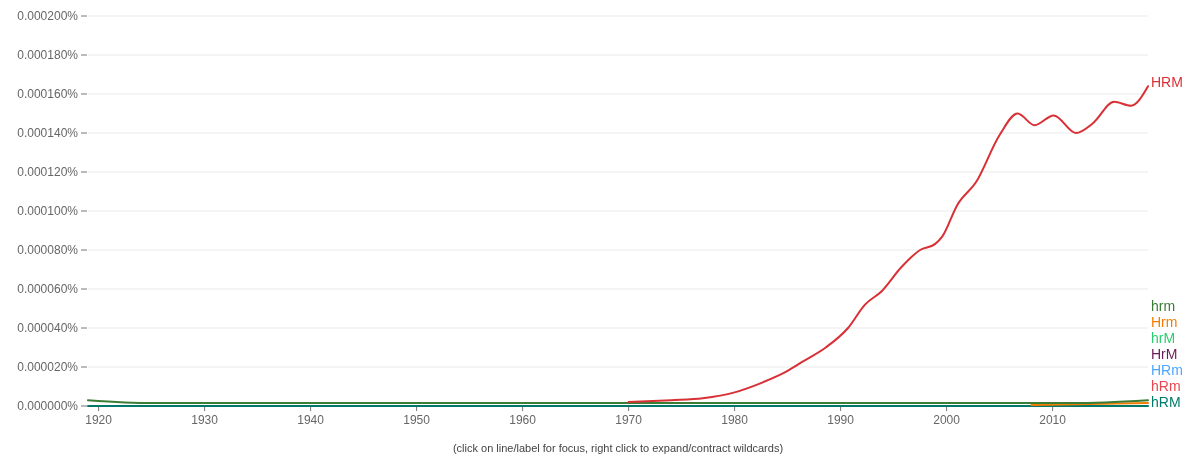 This screenshot has width=1192, height=459. What do you see at coordinates (1163, 305) in the screenshot?
I see `text: hrm` at bounding box center [1163, 305].